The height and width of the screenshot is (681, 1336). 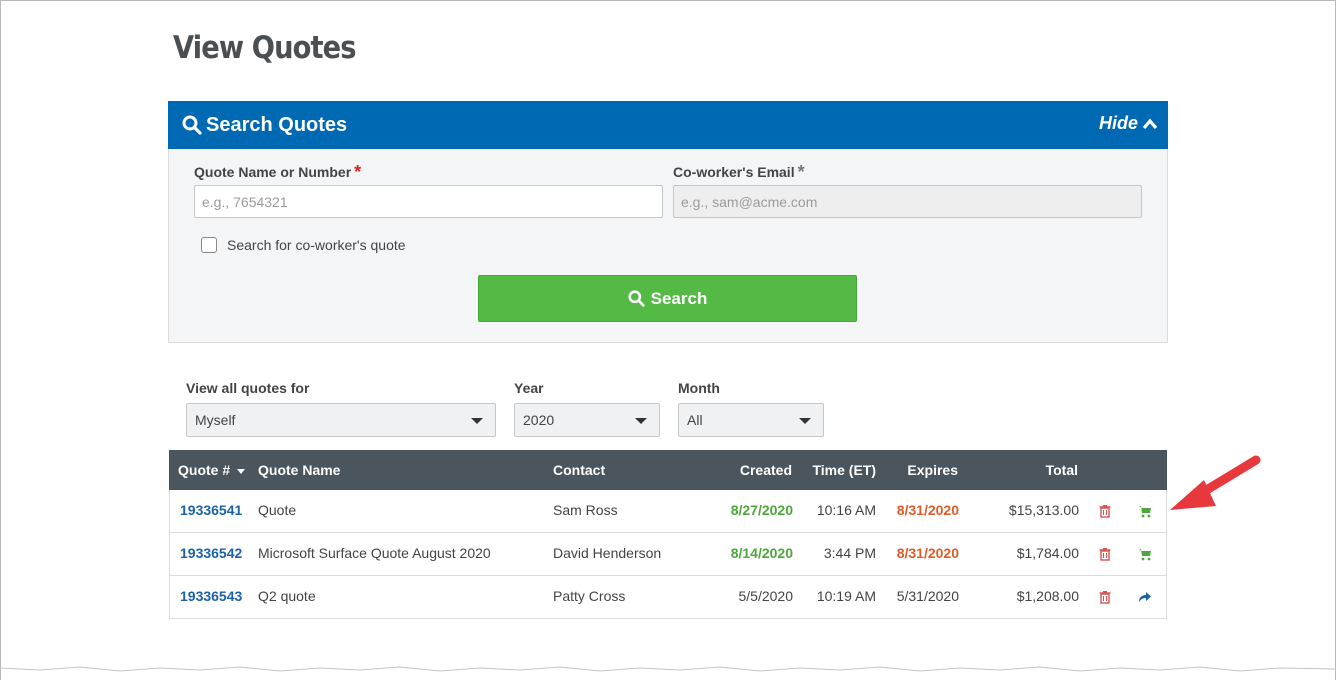 What do you see at coordinates (1215, 482) in the screenshot?
I see `red-arrow-icon` at bounding box center [1215, 482].